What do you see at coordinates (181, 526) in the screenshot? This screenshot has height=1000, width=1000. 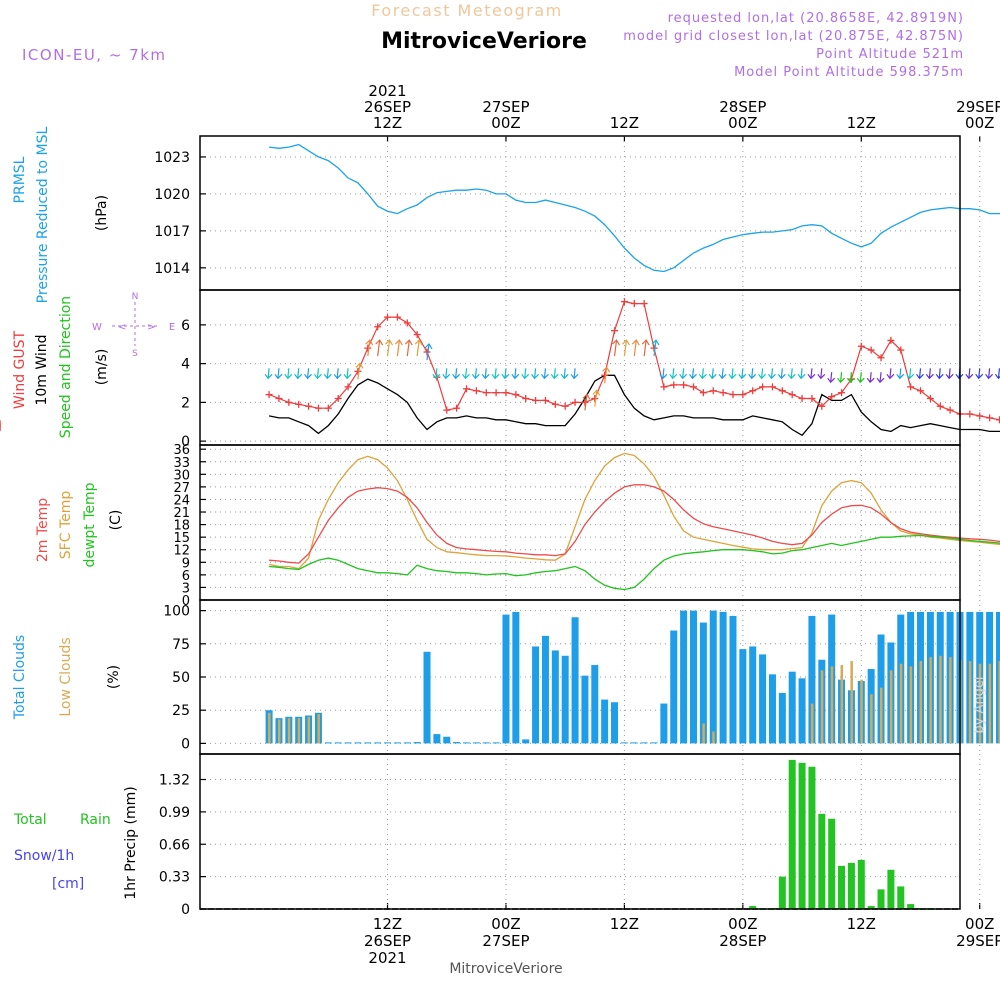 I see `temp-tick-label: 18` at bounding box center [181, 526].